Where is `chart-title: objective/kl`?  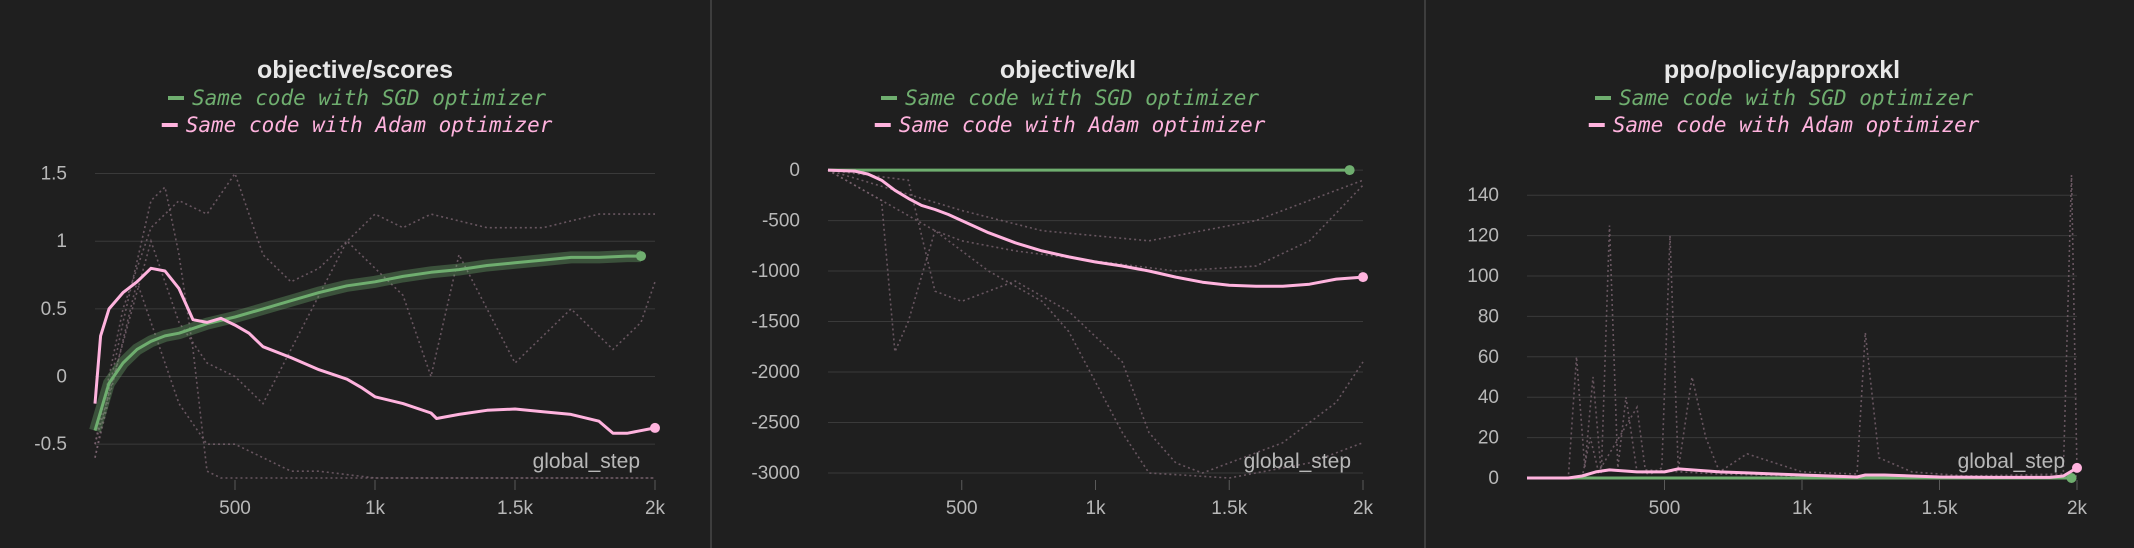
chart-title: objective/kl is located at coordinates (1068, 70).